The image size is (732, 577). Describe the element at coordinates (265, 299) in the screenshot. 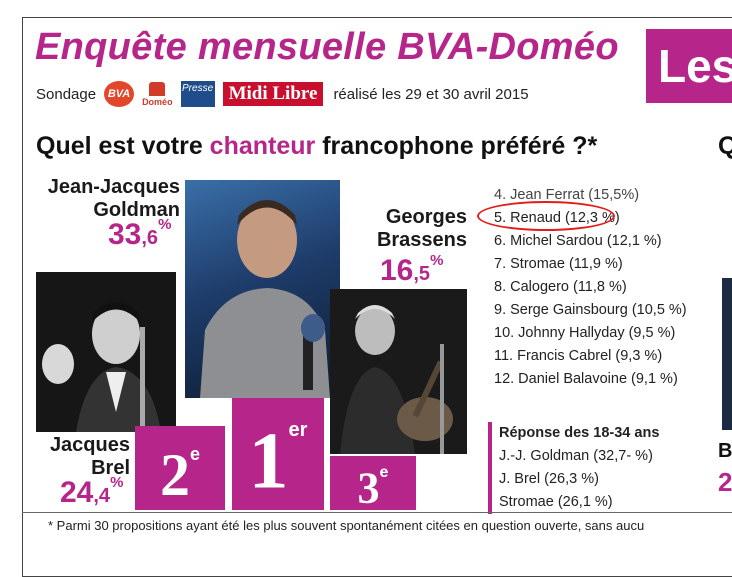

I see `goldman-silhouette` at that location.